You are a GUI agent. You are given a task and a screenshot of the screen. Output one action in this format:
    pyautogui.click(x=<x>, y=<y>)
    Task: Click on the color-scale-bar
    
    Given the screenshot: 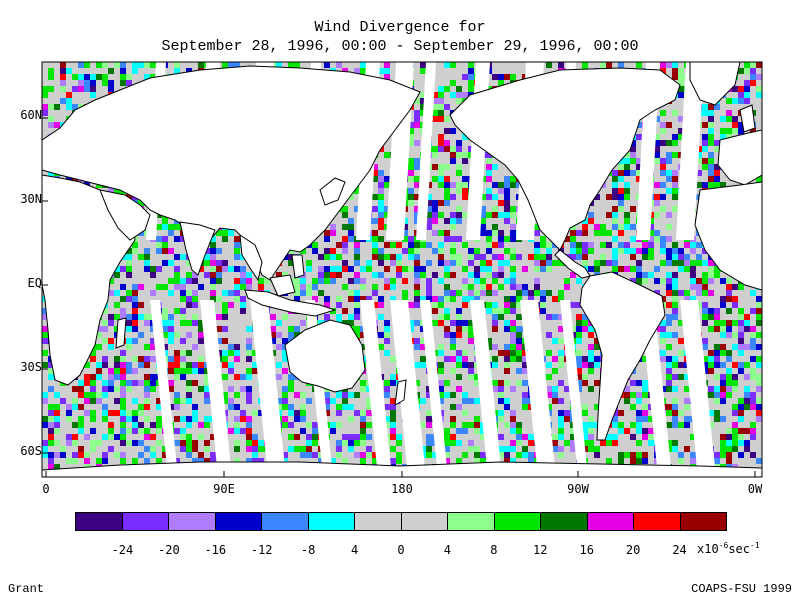 What is the action you would take?
    pyautogui.click(x=401, y=521)
    